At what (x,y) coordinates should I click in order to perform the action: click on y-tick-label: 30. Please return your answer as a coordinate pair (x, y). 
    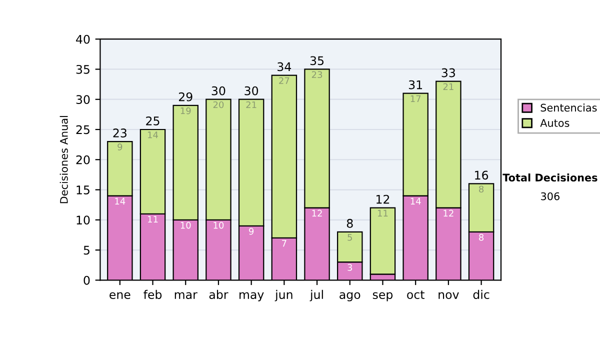
    Looking at the image, I should click on (83, 99).